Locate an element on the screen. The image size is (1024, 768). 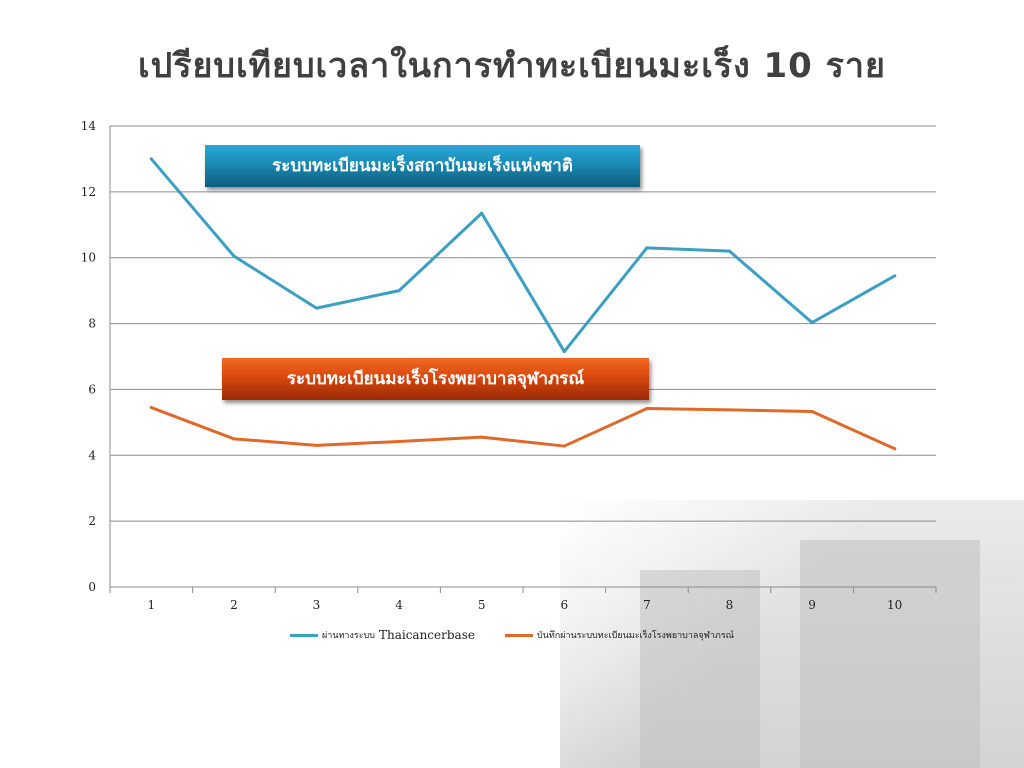
banner-chulabhorn-hospital: ระบบทะเบียนมะเร็งโรงพยาบาลจุฬาภรณ์ is located at coordinates (435, 379).